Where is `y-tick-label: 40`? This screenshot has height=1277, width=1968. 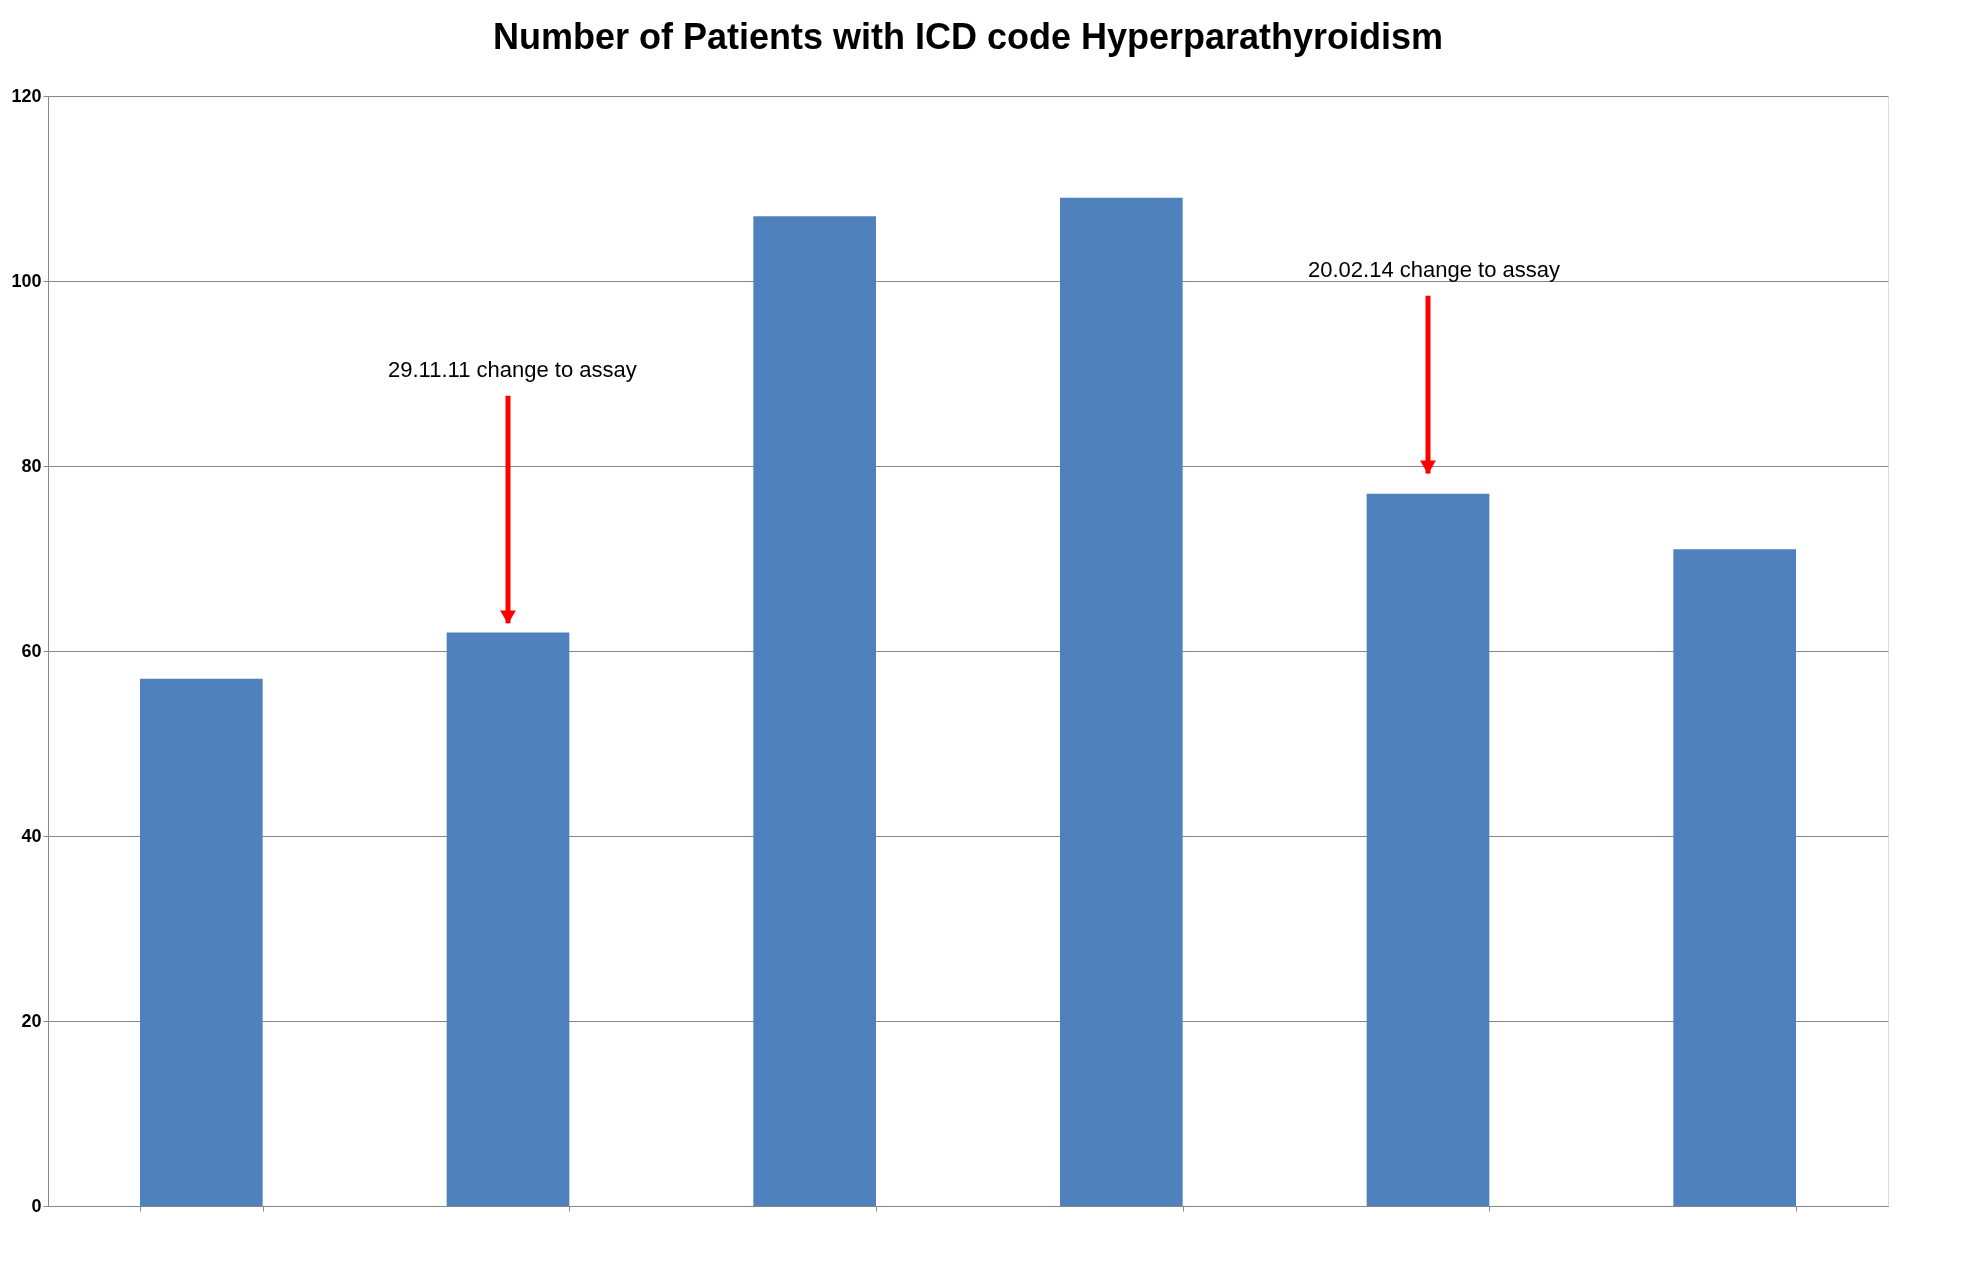 y-tick-label: 40 is located at coordinates (31, 835).